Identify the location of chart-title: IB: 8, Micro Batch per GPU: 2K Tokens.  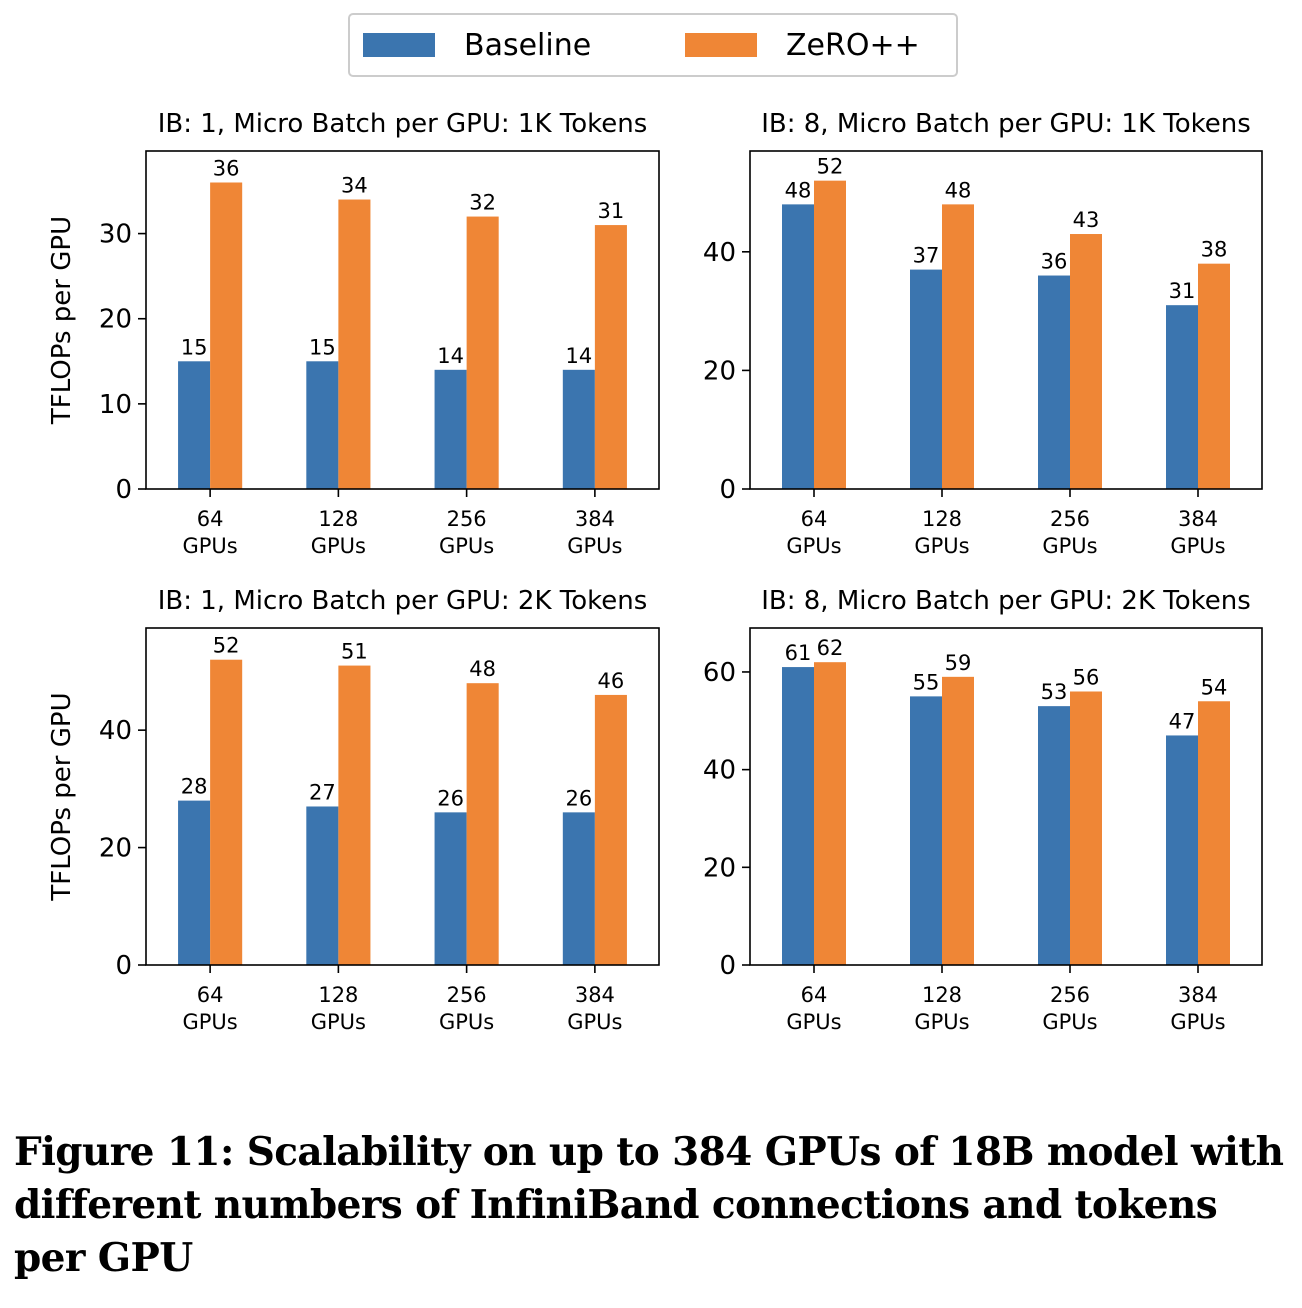
(1006, 601).